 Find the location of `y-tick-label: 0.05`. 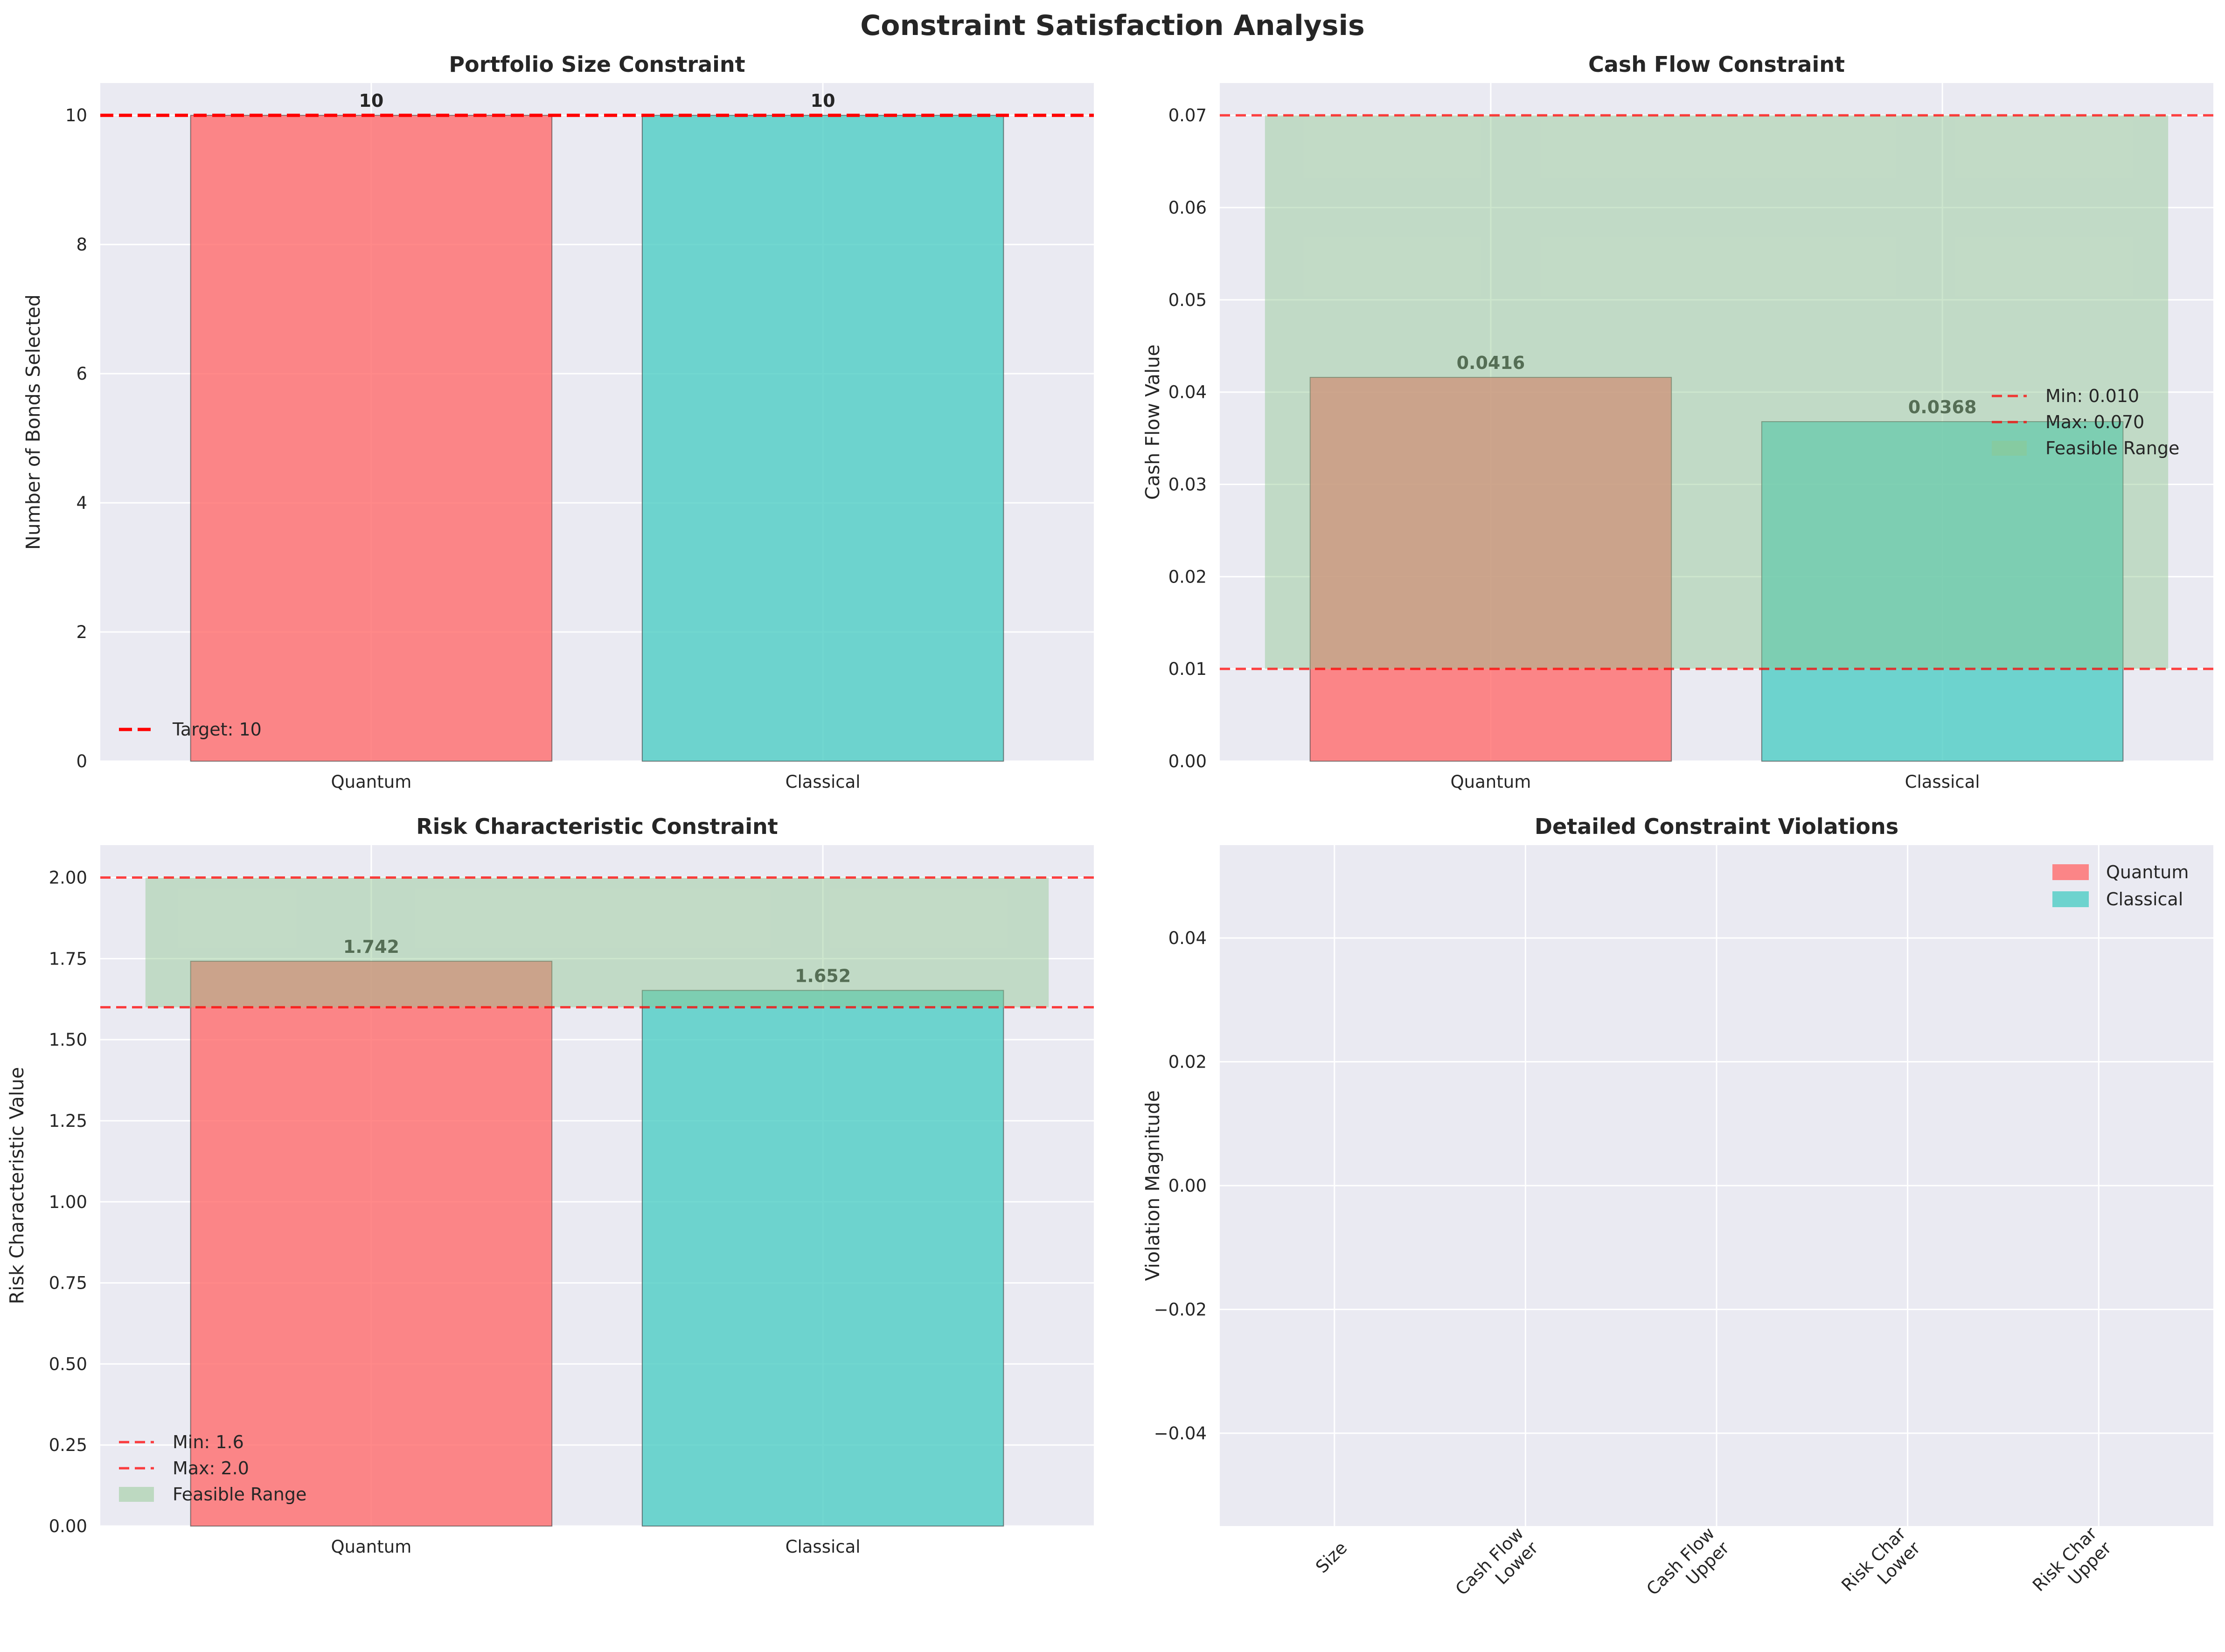

y-tick-label: 0.05 is located at coordinates (1187, 300).